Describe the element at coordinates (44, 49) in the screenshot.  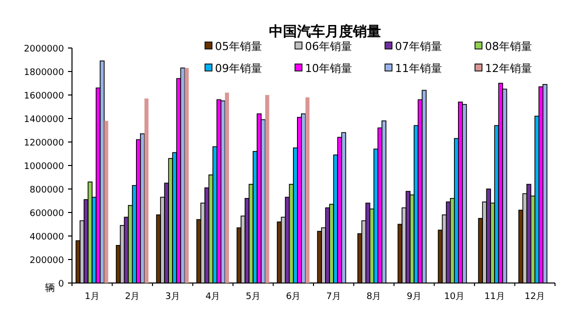
I see `y-tick-label: 2000000` at that location.